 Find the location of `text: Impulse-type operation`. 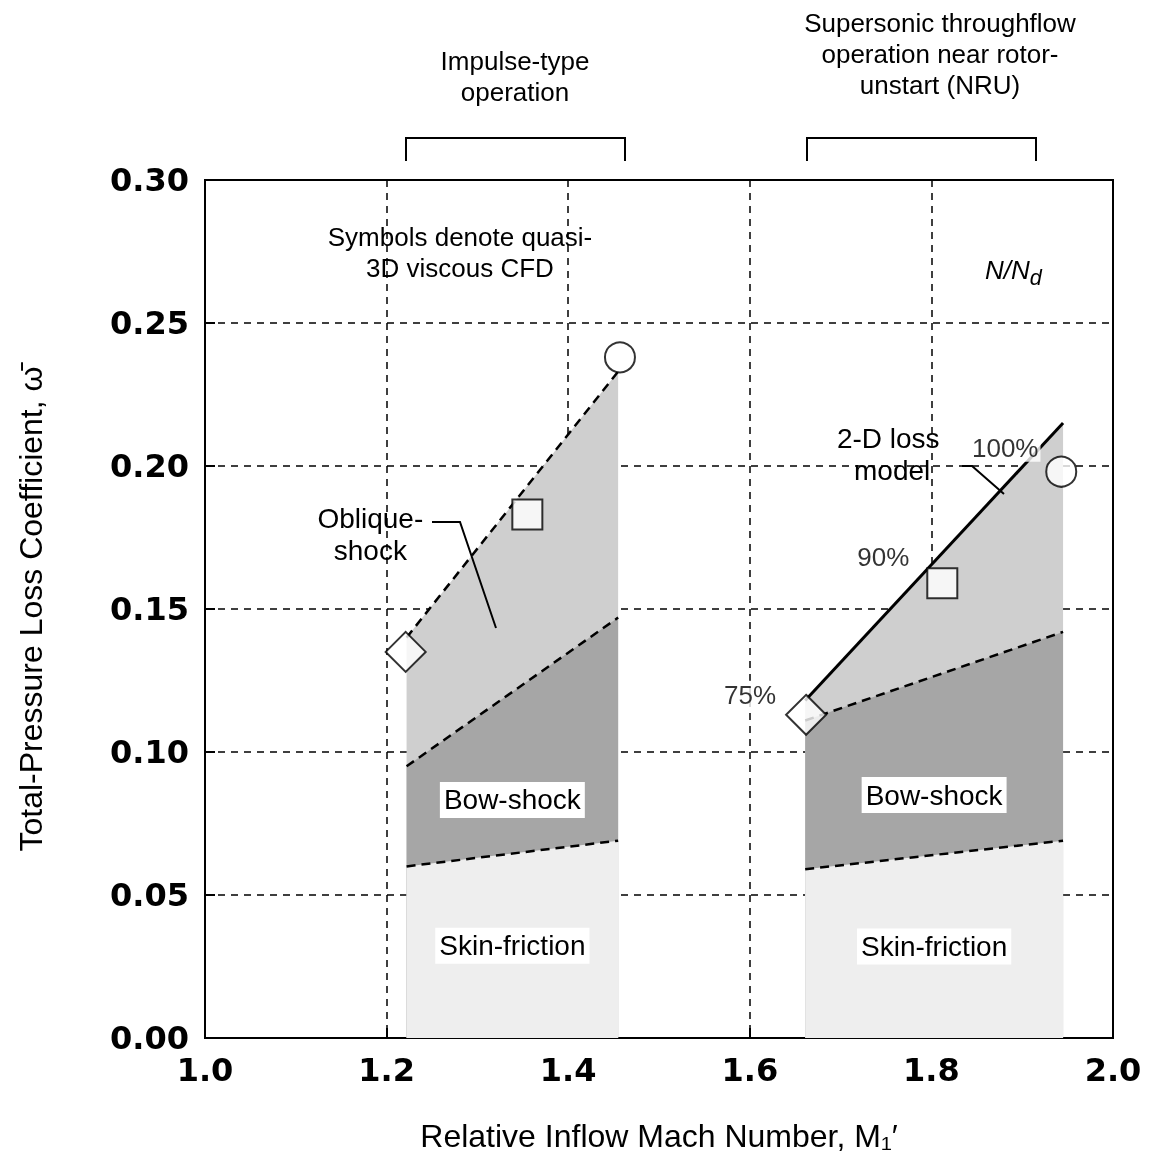

text: Impulse-type operation is located at coordinates (515, 77).